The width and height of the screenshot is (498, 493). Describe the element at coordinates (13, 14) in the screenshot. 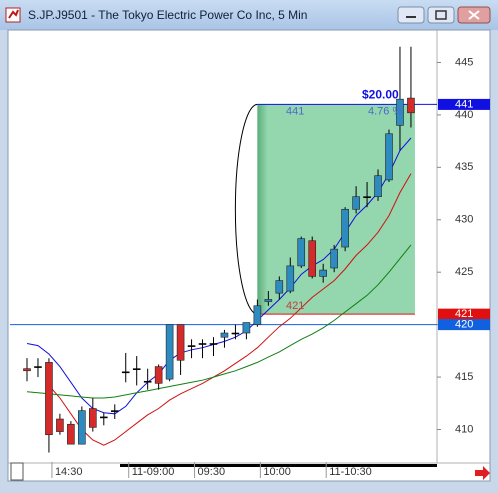

I see `app-icon-glyph` at that location.